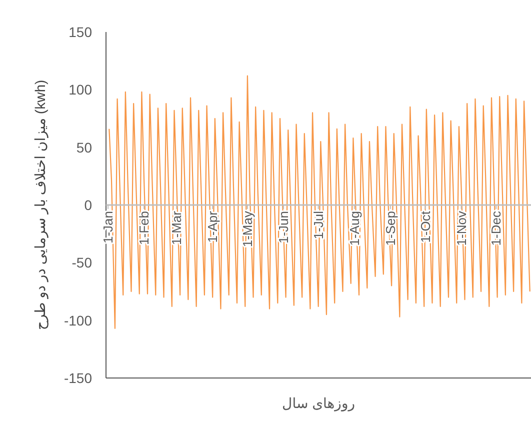 This screenshot has width=531, height=432. What do you see at coordinates (390, 228) in the screenshot?
I see `x-tick-label: 1-Sep` at bounding box center [390, 228].